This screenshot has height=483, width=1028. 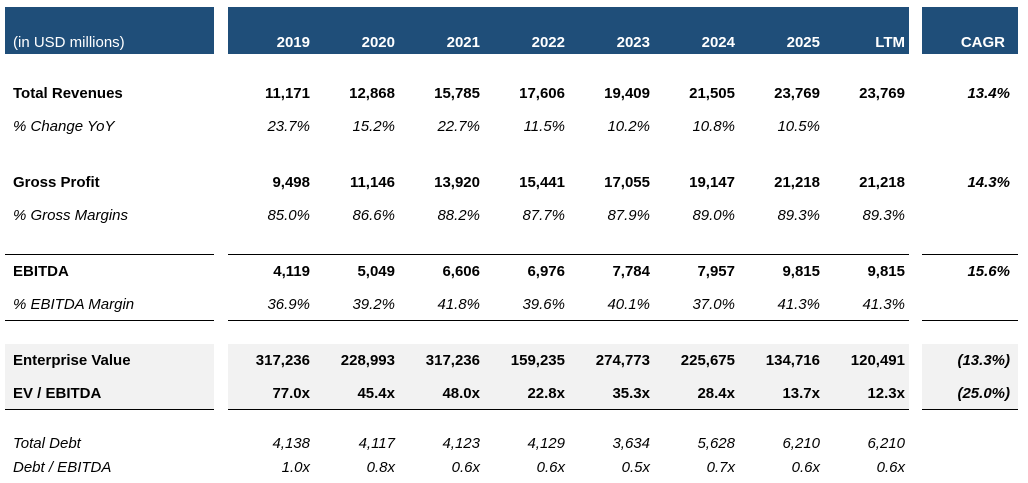 What do you see at coordinates (373, 215) in the screenshot?
I see `value-cell: 86.6%` at bounding box center [373, 215].